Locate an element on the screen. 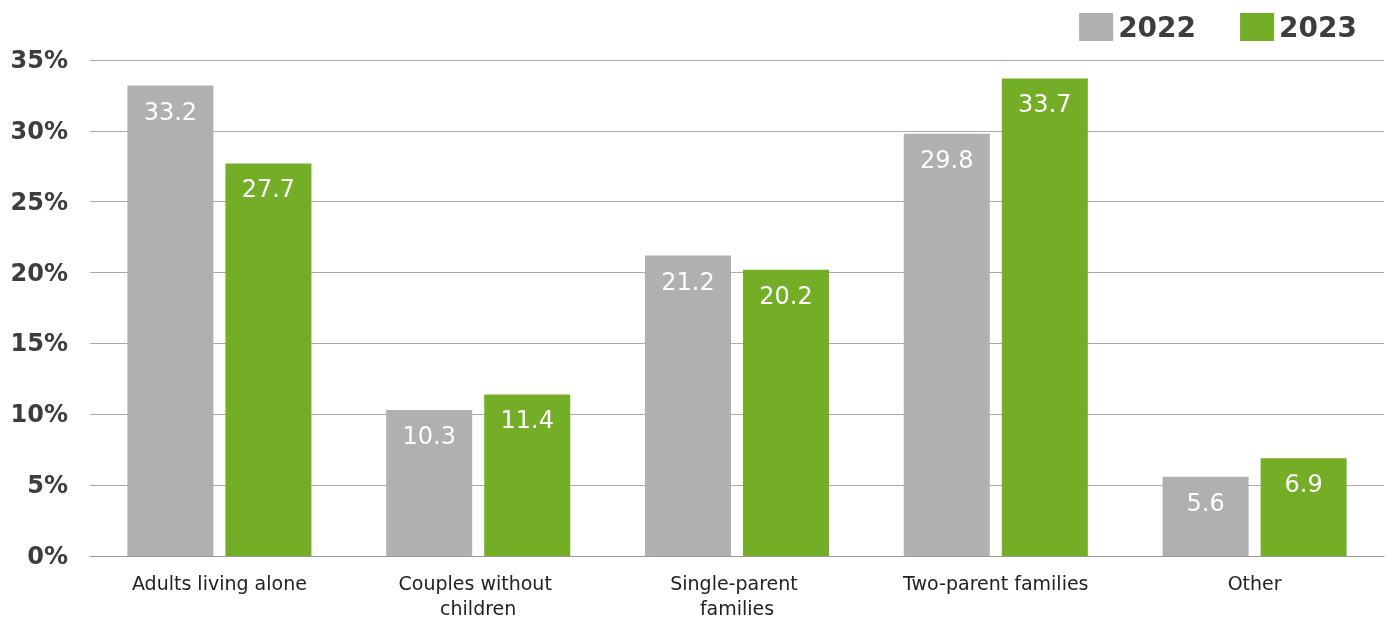 This screenshot has width=1392, height=633. data-label: 5.6 is located at coordinates (1205, 502).